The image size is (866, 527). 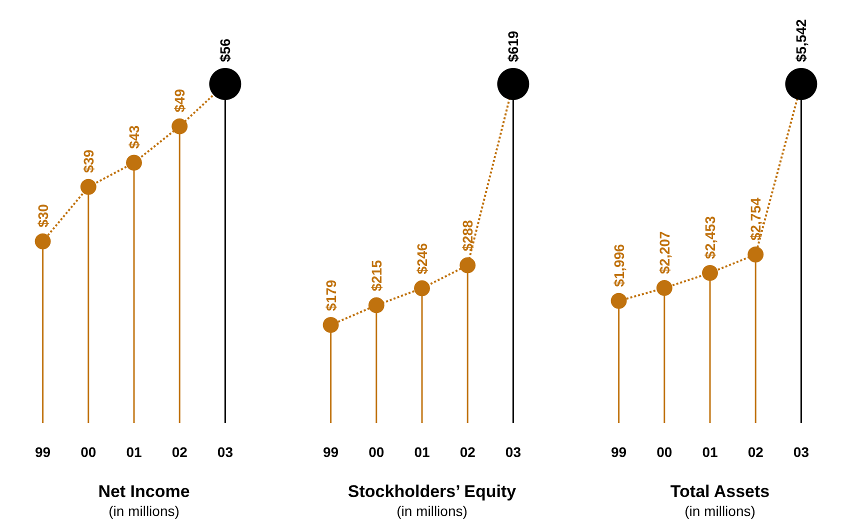 I want to click on data-label: $1,996, so click(x=618, y=265).